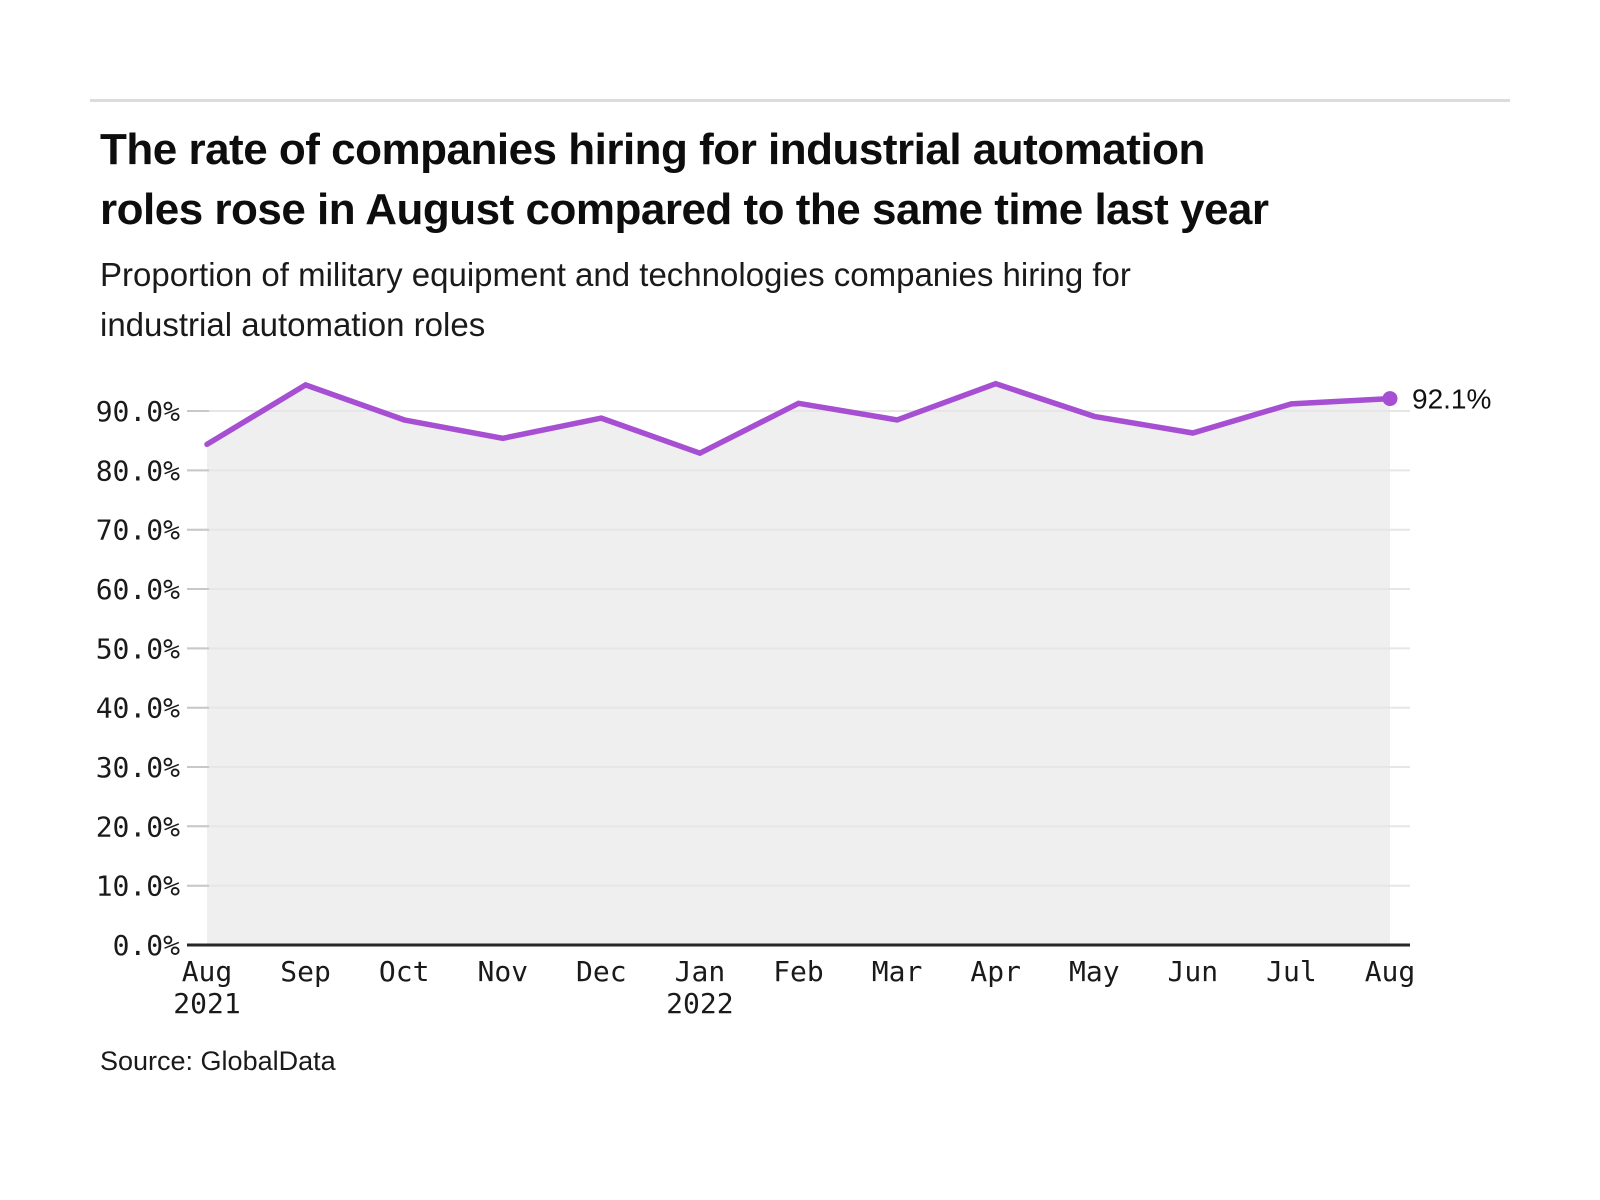 The height and width of the screenshot is (1200, 1600). What do you see at coordinates (138, 470) in the screenshot?
I see `y-tick-label: 80.0%` at bounding box center [138, 470].